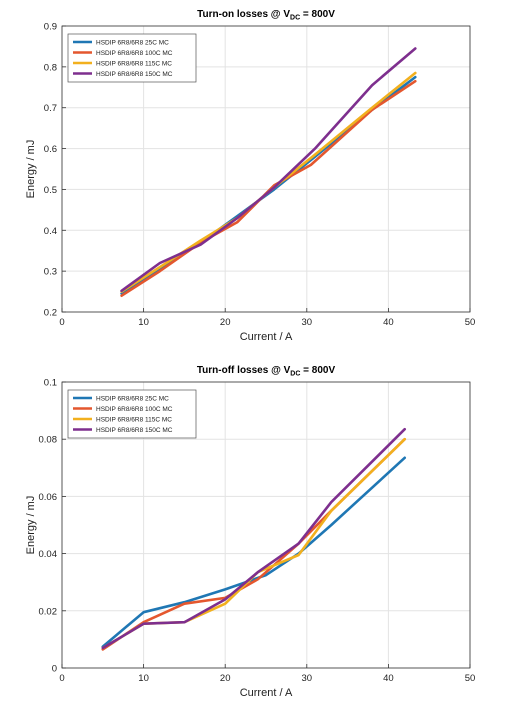 The height and width of the screenshot is (712, 522). I want to click on y-tick-label: 0.1, so click(50, 383).